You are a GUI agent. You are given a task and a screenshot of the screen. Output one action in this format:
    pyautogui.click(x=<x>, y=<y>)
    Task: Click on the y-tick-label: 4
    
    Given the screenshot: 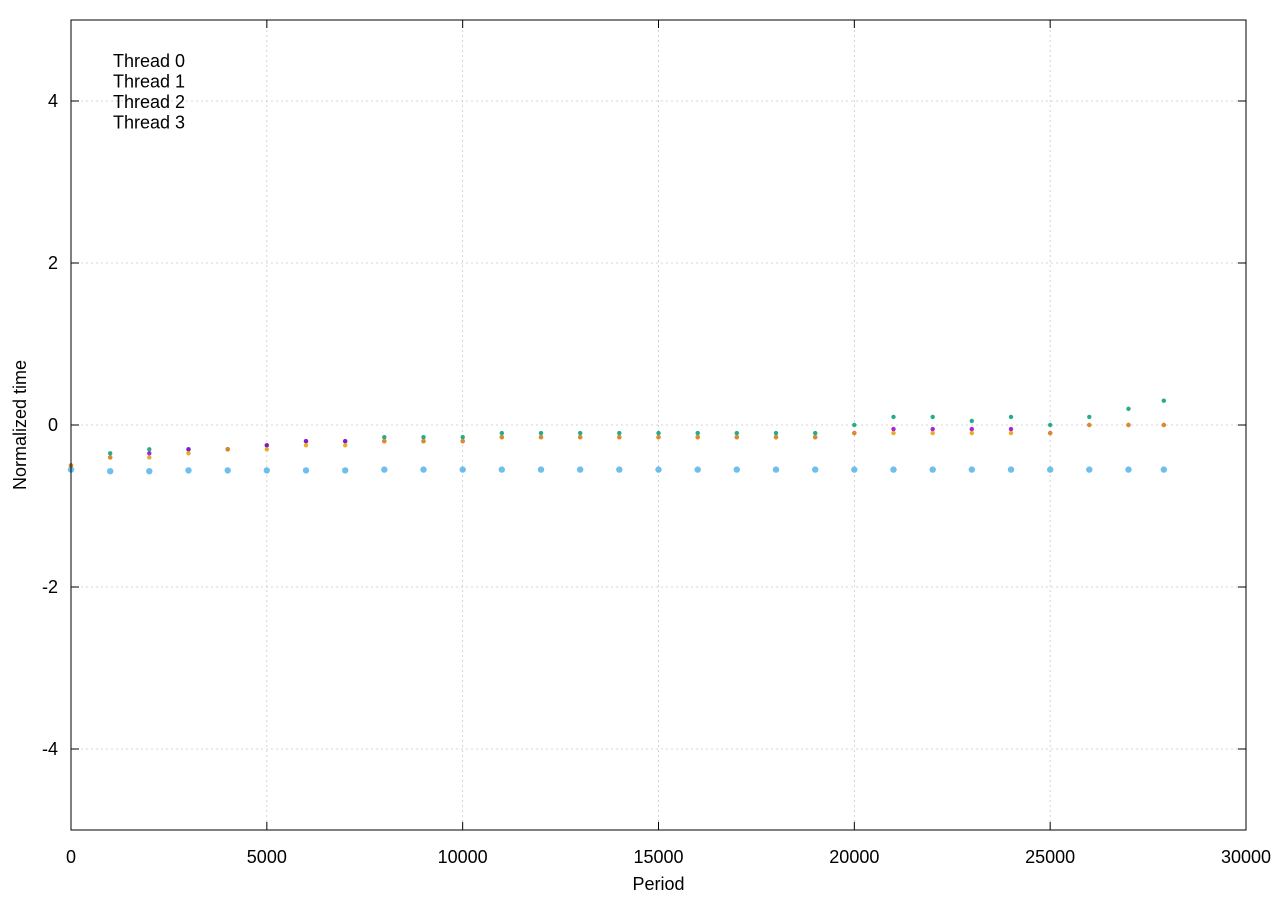 What is the action you would take?
    pyautogui.click(x=53, y=101)
    